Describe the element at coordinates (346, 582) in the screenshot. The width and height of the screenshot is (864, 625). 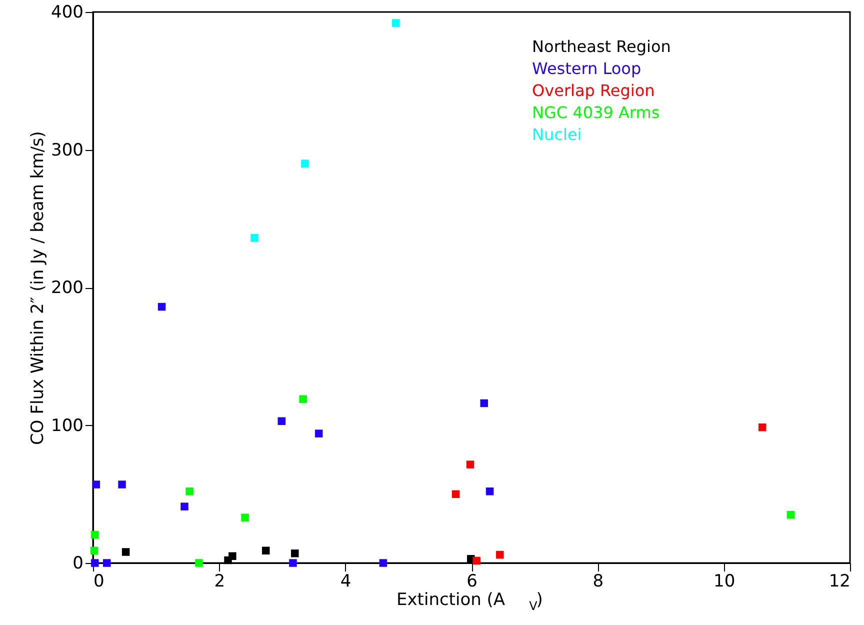
I see `x-tick-label: 4` at that location.